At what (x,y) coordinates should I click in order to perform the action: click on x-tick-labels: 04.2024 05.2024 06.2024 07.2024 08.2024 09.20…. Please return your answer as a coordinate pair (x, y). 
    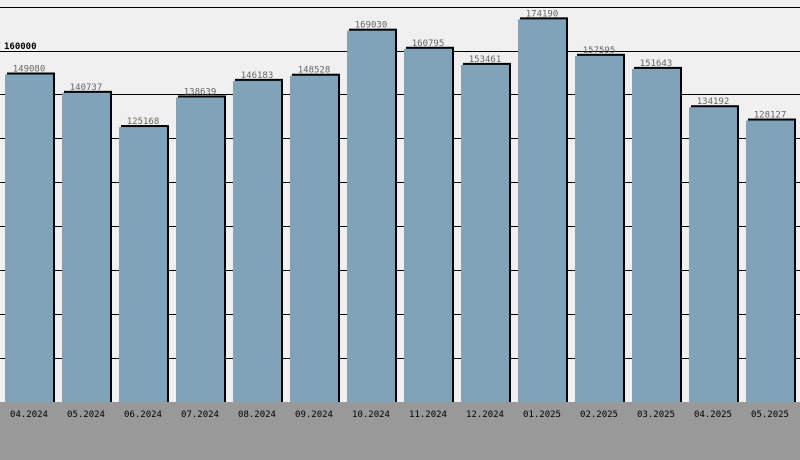
    Looking at the image, I should click on (399, 415).